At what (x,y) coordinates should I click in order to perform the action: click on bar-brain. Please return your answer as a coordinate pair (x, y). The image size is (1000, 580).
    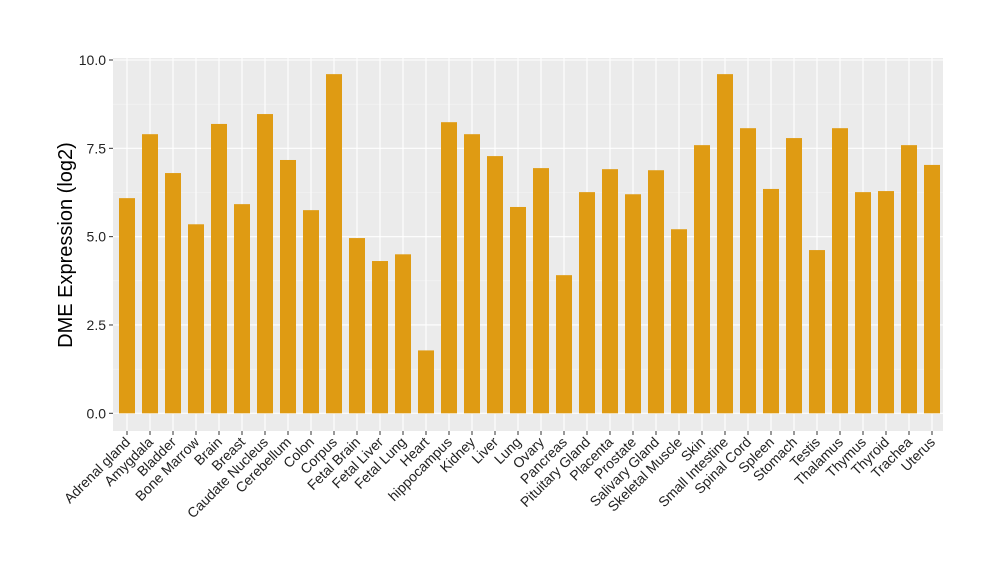
    Looking at the image, I should click on (219, 268).